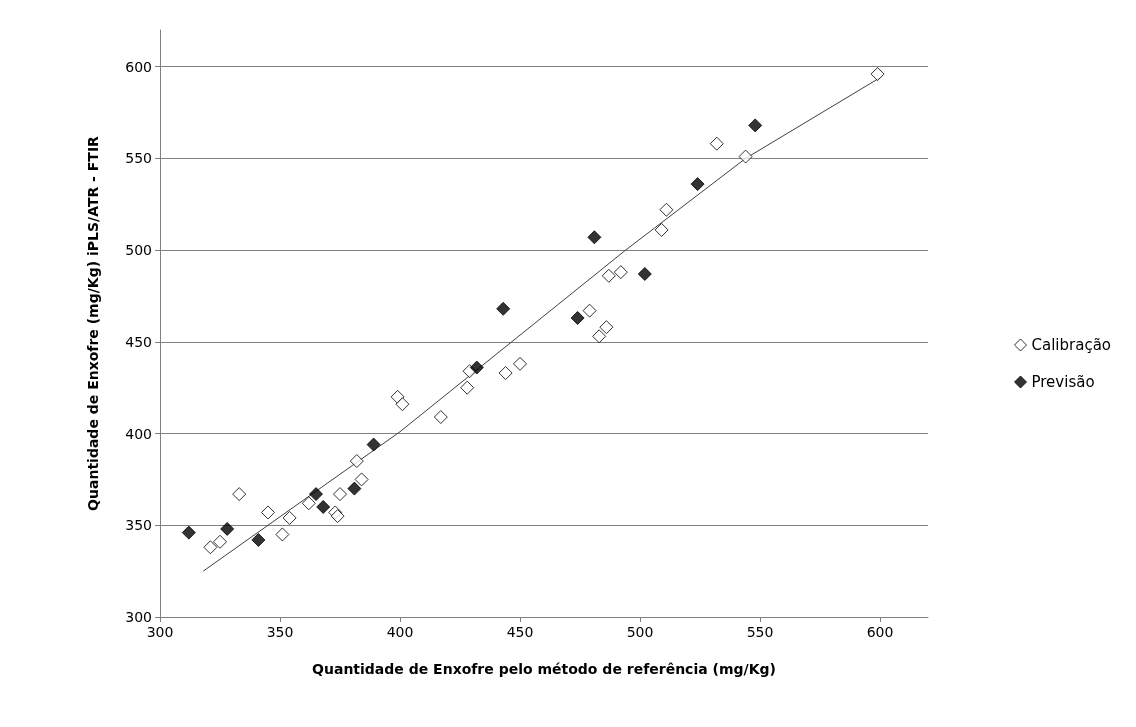 The width and height of the screenshot is (1136, 727). I want to click on y-tick-label: 500, so click(138, 250).